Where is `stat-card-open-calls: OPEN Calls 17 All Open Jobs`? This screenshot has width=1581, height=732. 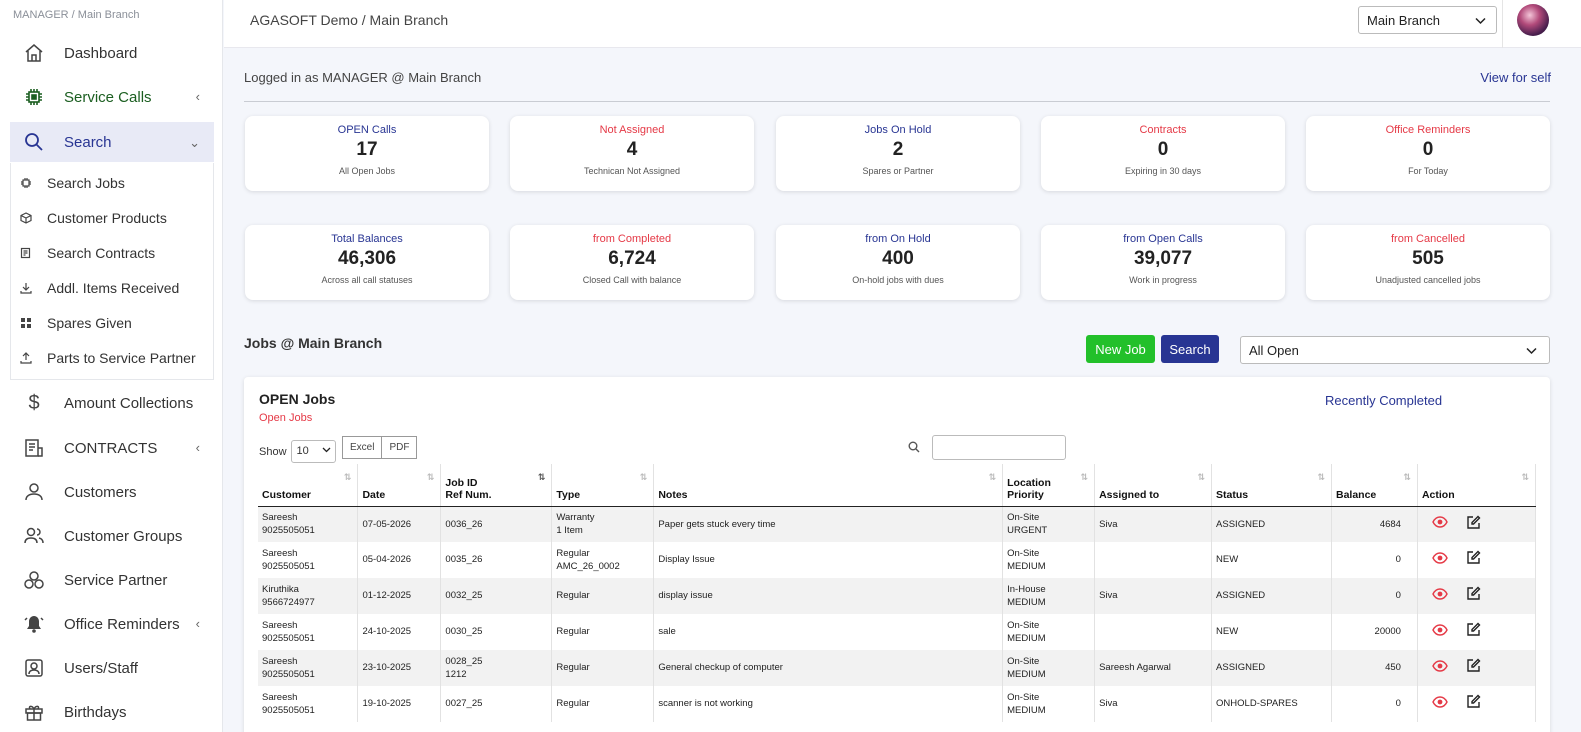
stat-card-open-calls: OPEN Calls 17 All Open Jobs is located at coordinates (367, 153).